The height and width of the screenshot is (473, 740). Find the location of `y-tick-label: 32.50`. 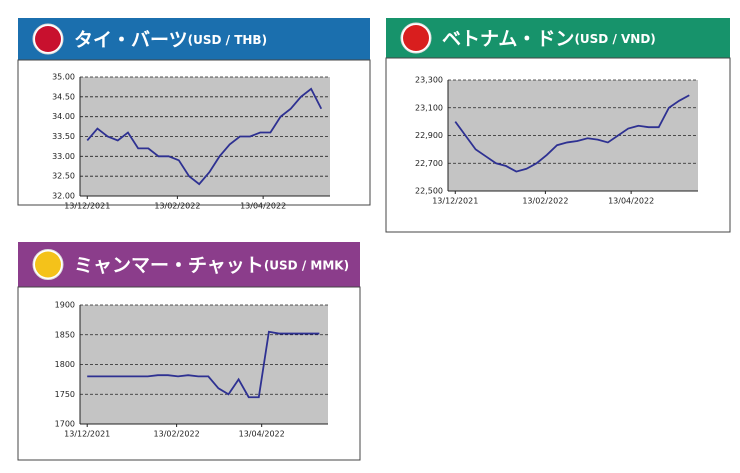

y-tick-label: 32.50 is located at coordinates (63, 176).